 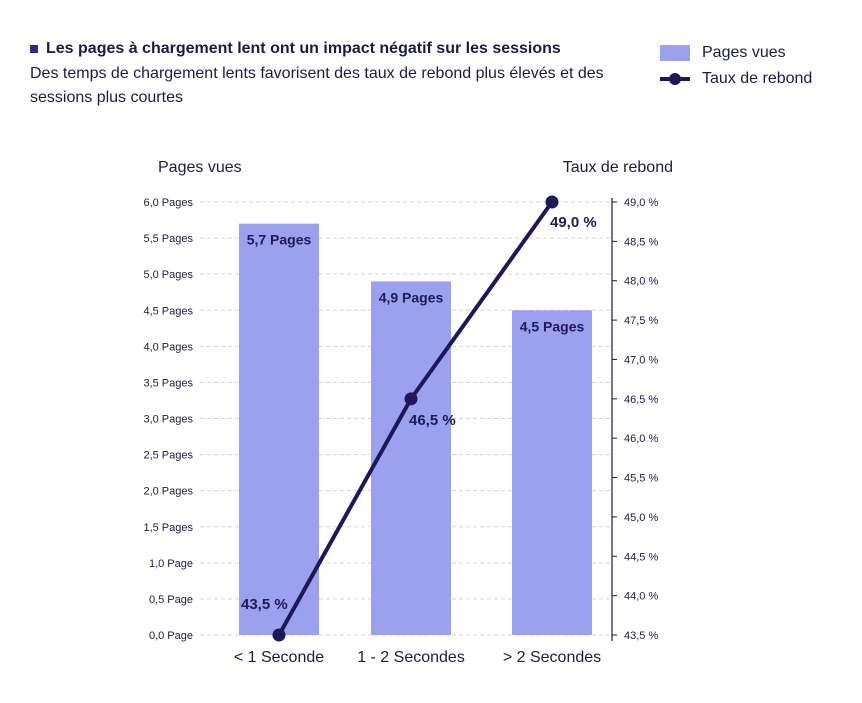 I want to click on line-value-label: 49,0 %, so click(x=573, y=222).